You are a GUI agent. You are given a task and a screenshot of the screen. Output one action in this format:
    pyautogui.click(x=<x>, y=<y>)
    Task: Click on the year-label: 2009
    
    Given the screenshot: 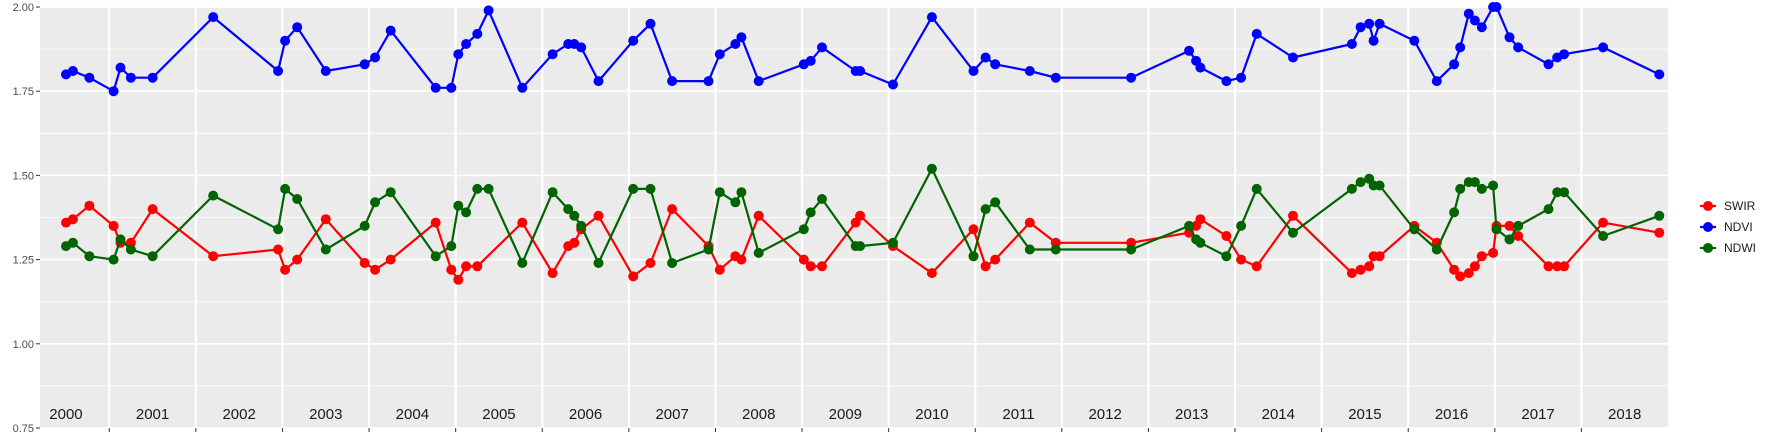 What is the action you would take?
    pyautogui.click(x=845, y=414)
    